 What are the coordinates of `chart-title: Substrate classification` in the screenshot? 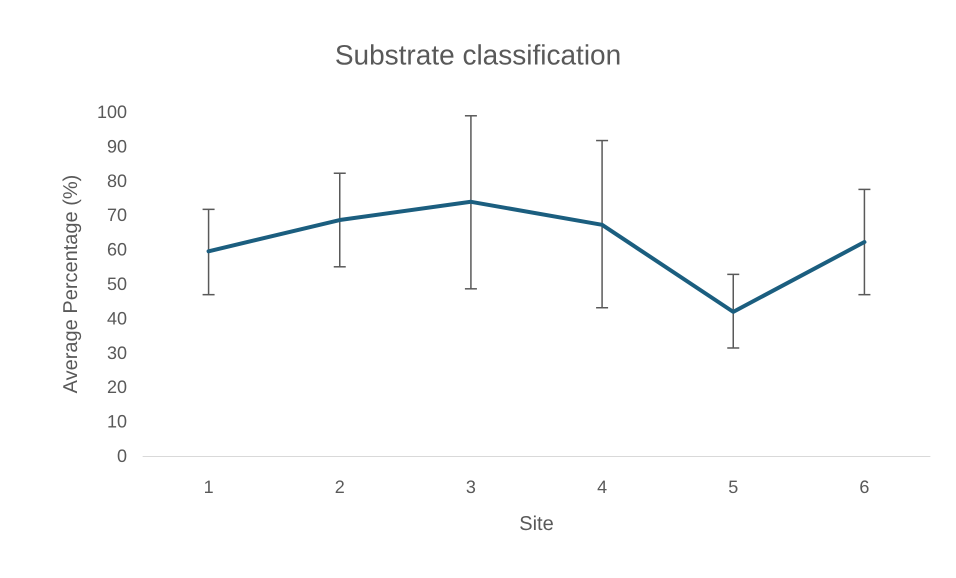 It's located at (478, 55).